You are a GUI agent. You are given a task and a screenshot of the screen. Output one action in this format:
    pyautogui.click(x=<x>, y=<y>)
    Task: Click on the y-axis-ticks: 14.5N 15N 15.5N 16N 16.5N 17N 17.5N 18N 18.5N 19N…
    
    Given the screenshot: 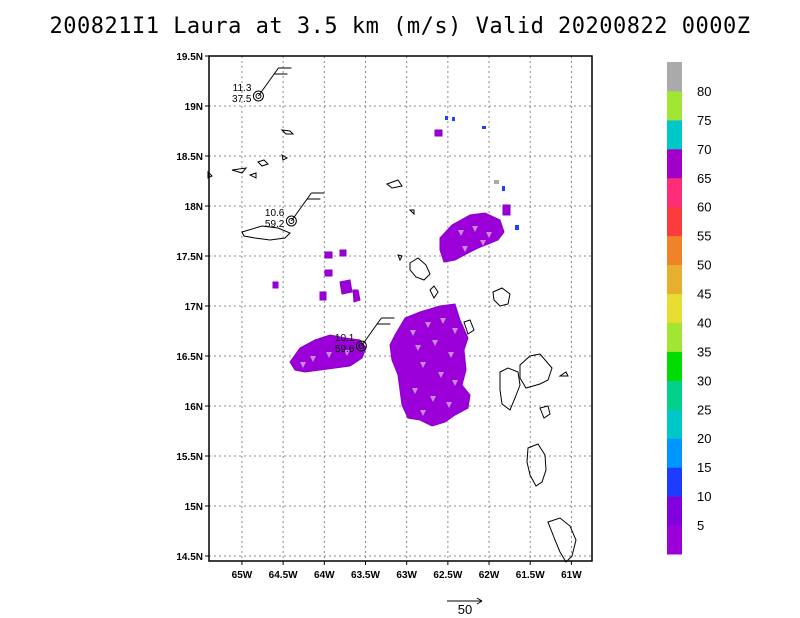 What is the action you would take?
    pyautogui.click(x=192, y=307)
    